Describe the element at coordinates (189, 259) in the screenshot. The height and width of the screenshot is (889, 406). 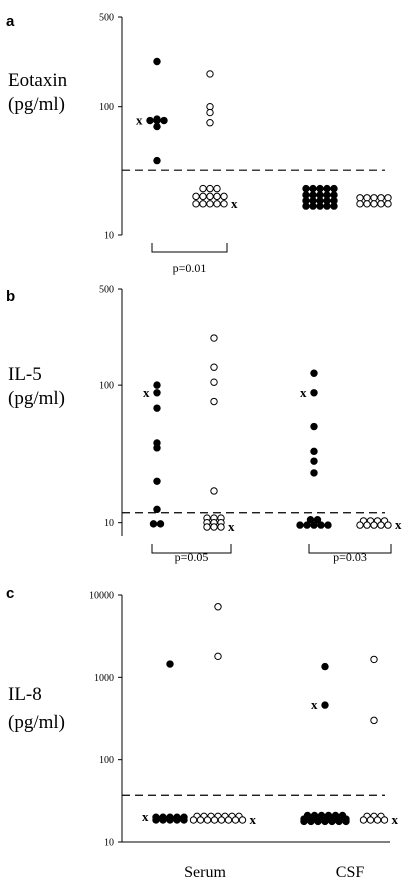
I see `pvalue-brackets: p=0.01` at that location.